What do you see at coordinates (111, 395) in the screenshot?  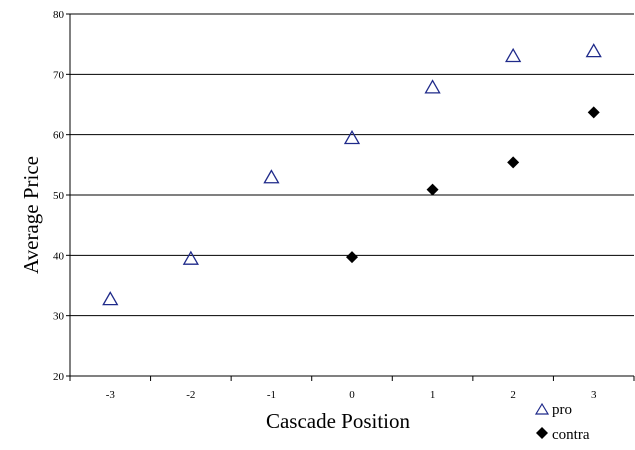 I see `x-tick-label-0: -3` at bounding box center [111, 395].